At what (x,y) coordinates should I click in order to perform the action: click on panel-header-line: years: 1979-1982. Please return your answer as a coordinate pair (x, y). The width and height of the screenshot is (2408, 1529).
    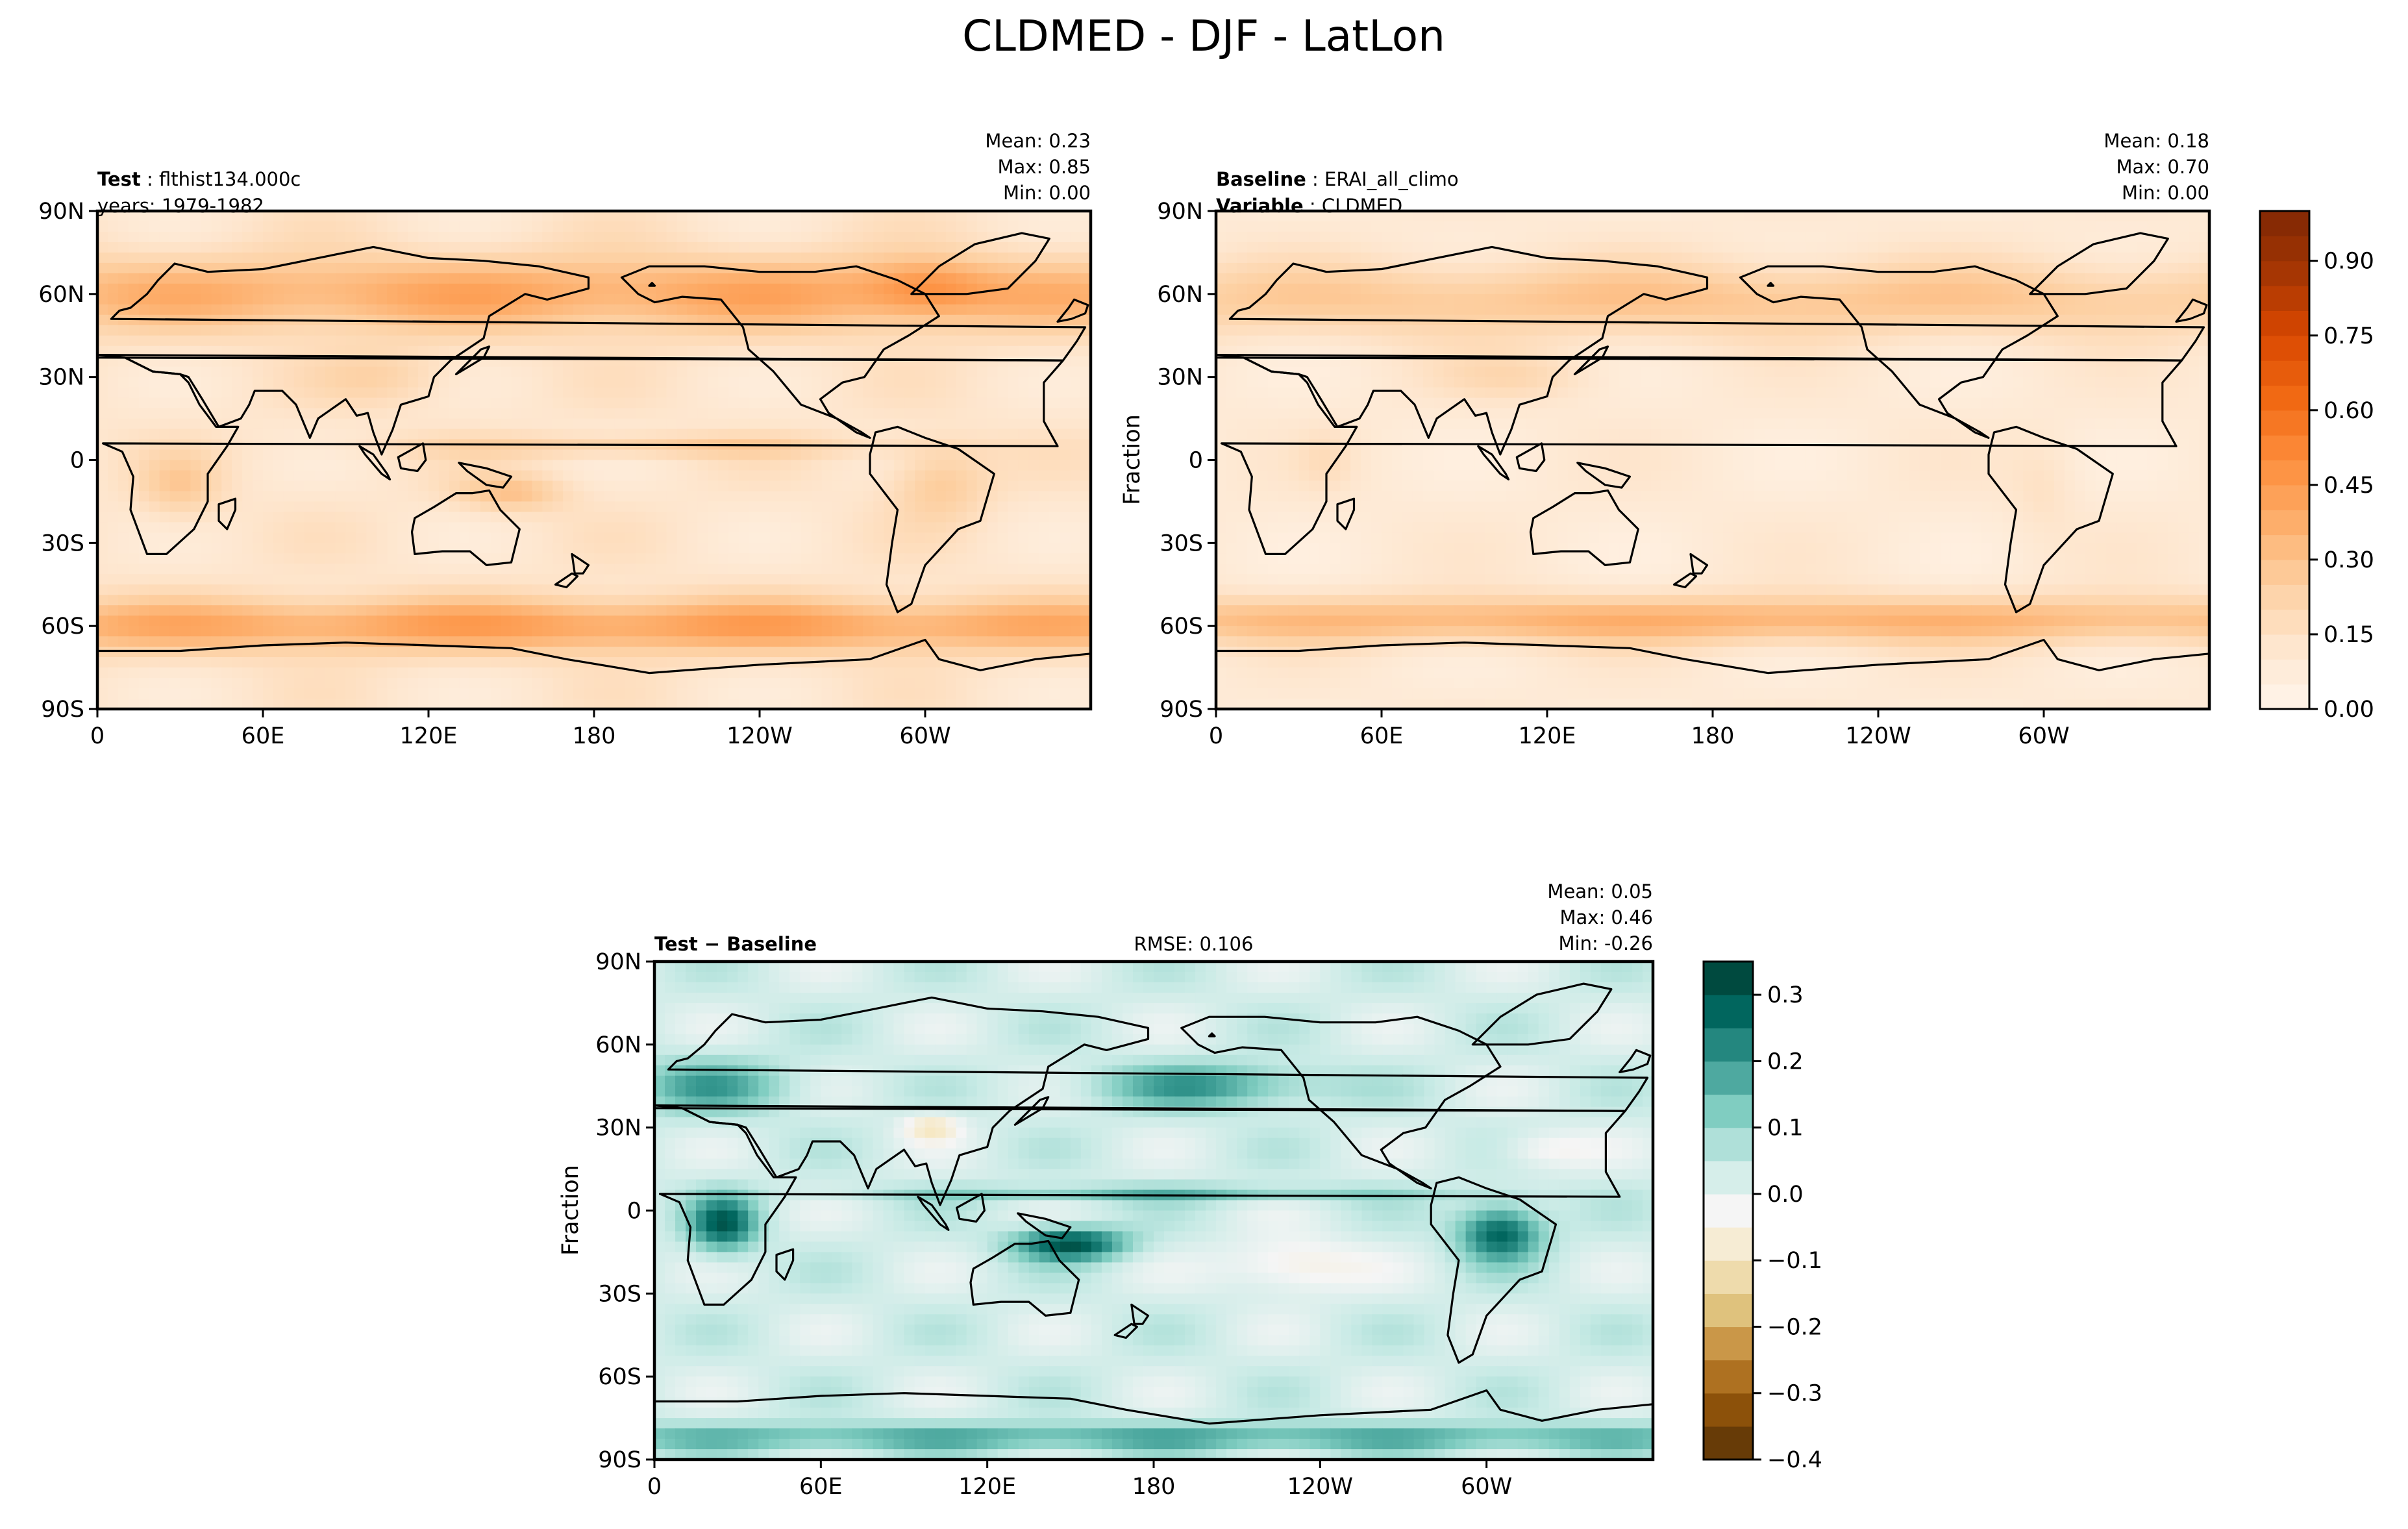
    Looking at the image, I should click on (180, 206).